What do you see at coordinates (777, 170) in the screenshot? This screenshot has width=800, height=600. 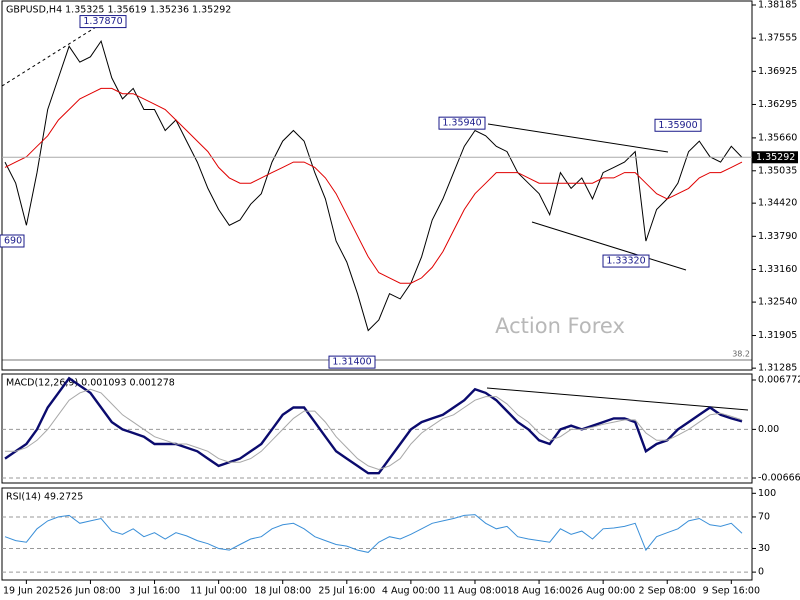 I see `y-tick-label: 1.35035` at bounding box center [777, 170].